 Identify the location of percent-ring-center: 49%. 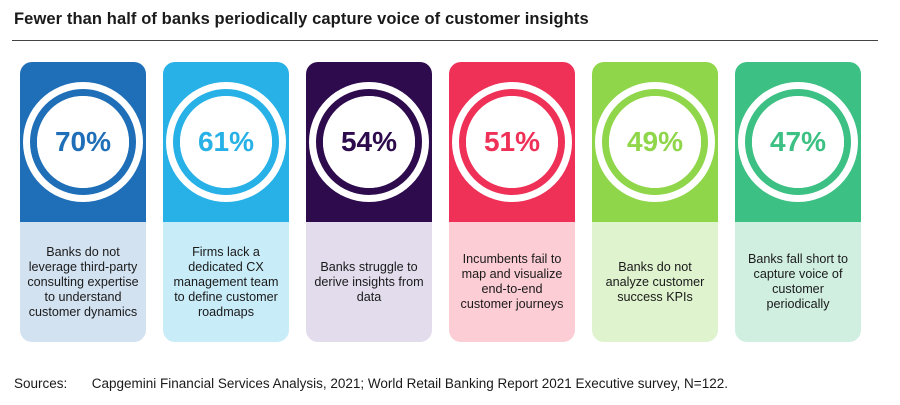
(655, 142).